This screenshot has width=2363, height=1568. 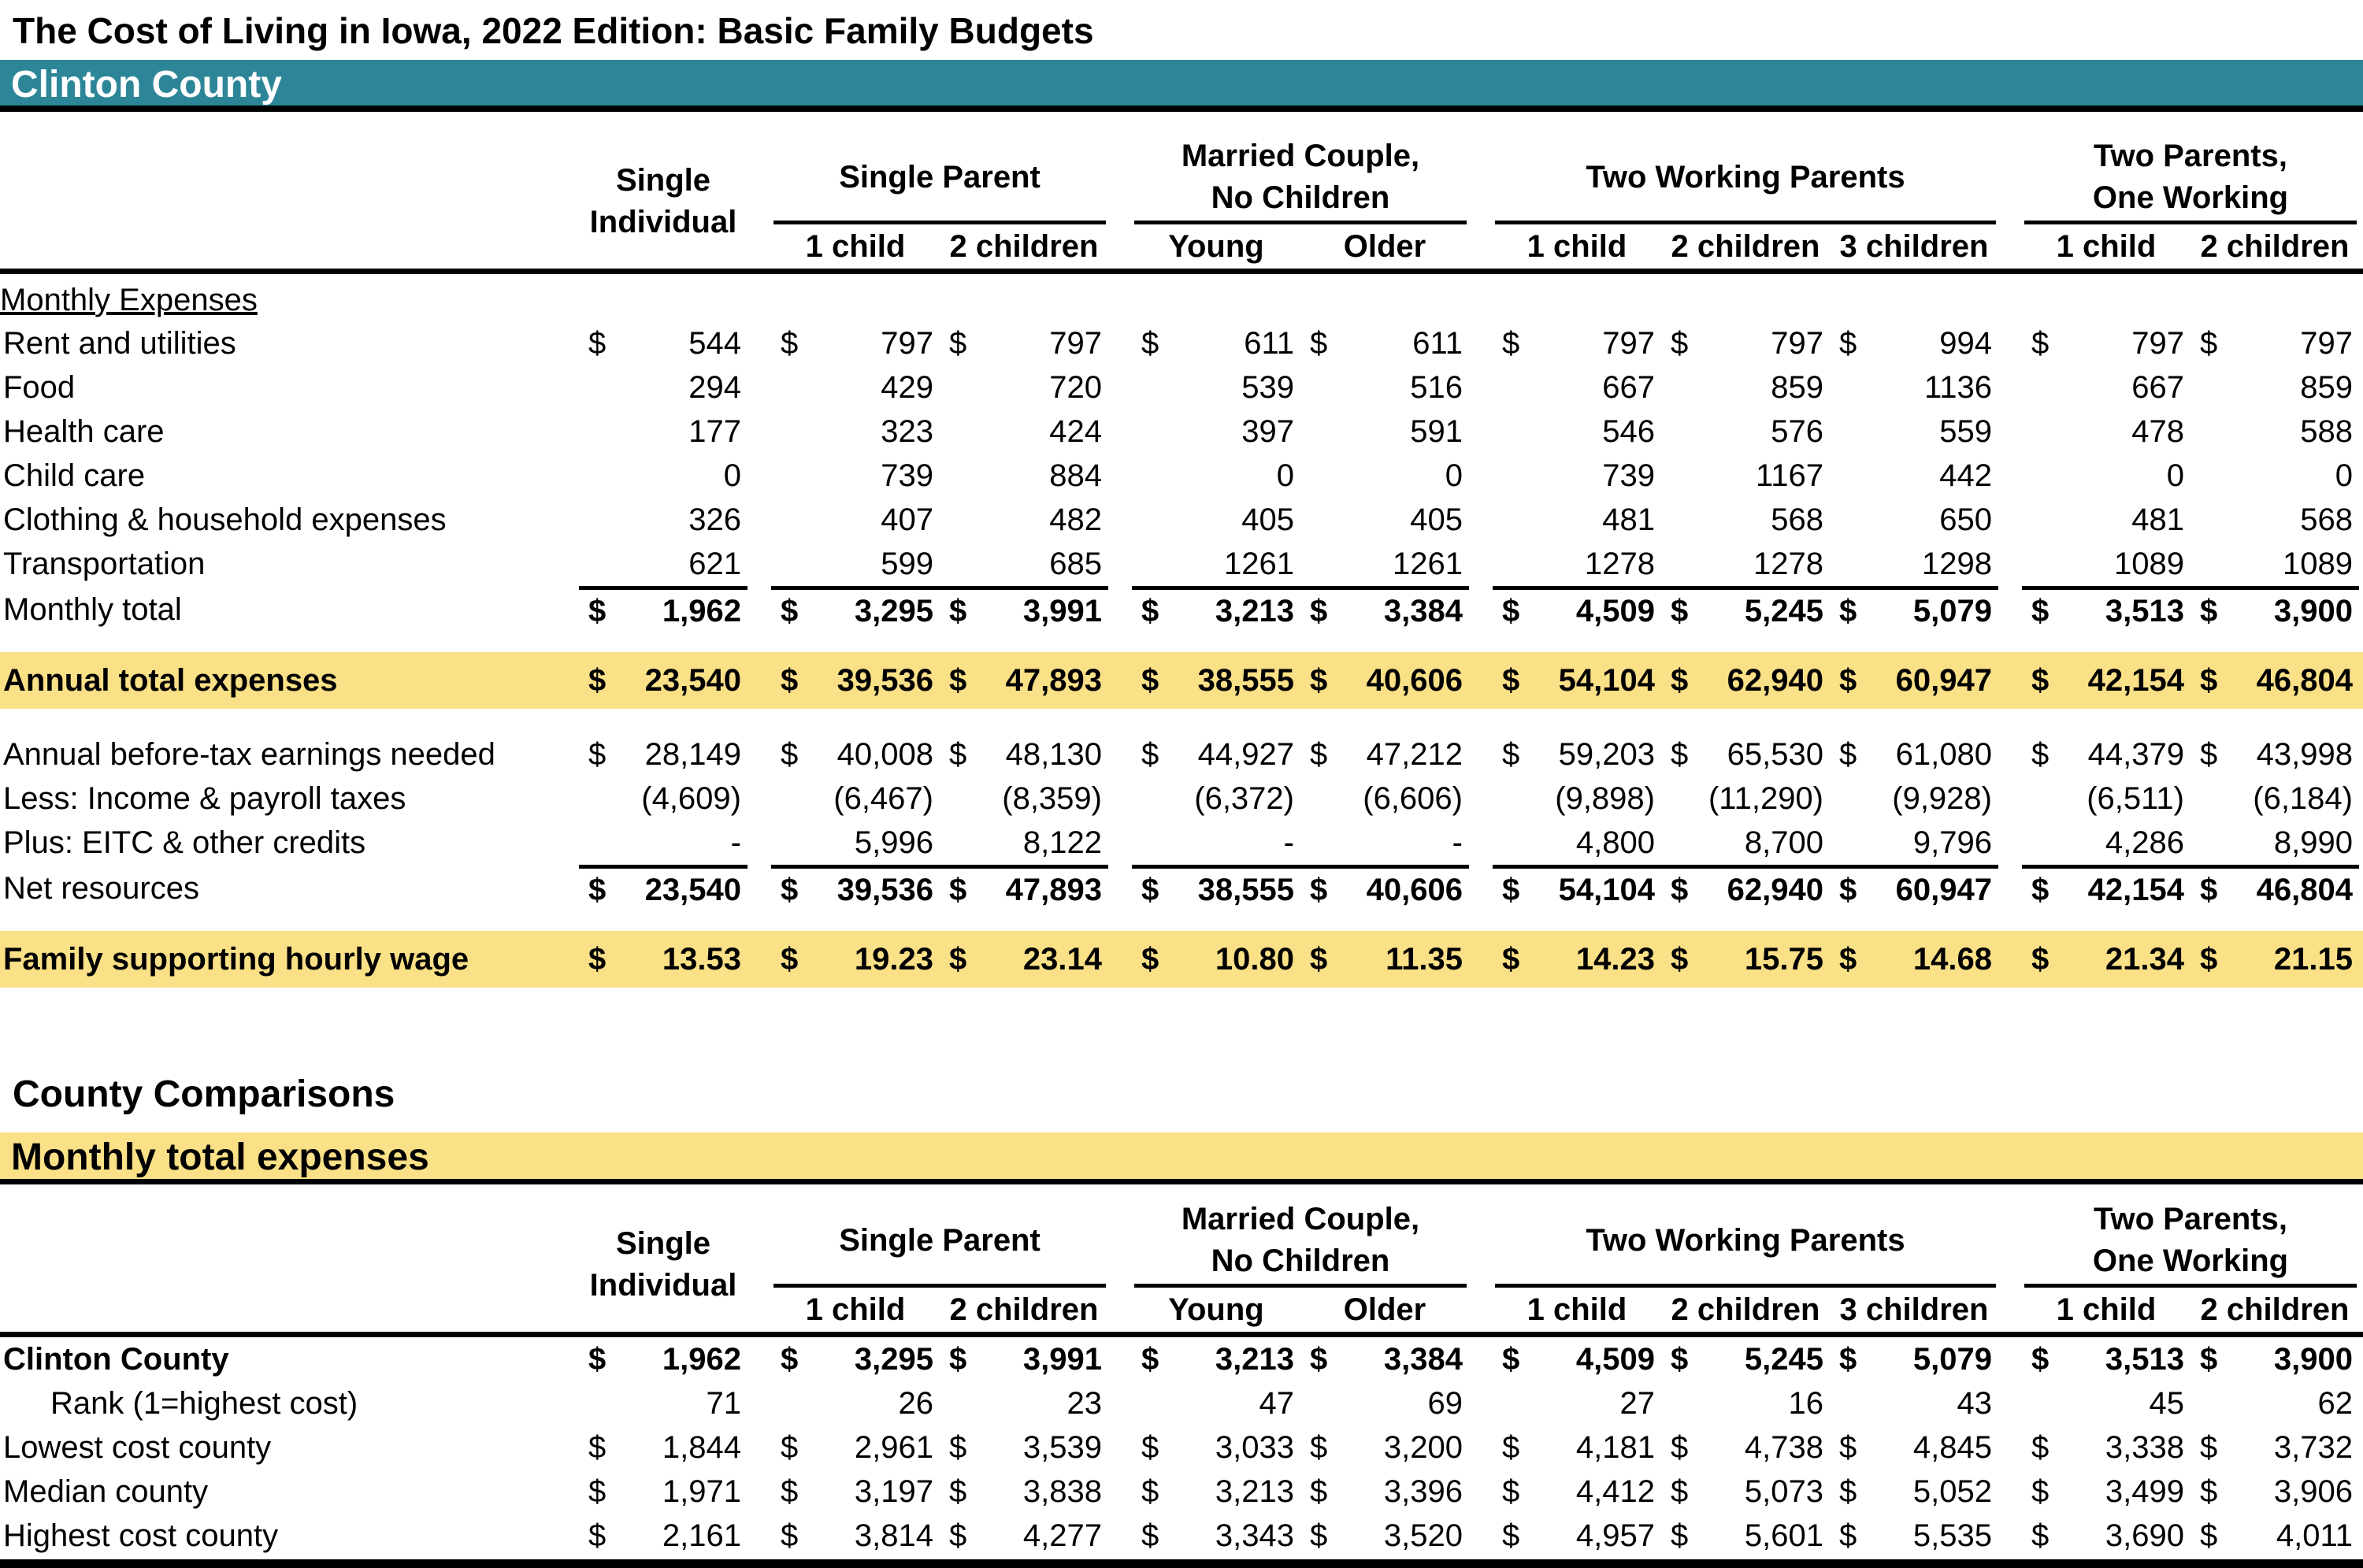 What do you see at coordinates (2275, 564) in the screenshot?
I see `value-cell: 1089` at bounding box center [2275, 564].